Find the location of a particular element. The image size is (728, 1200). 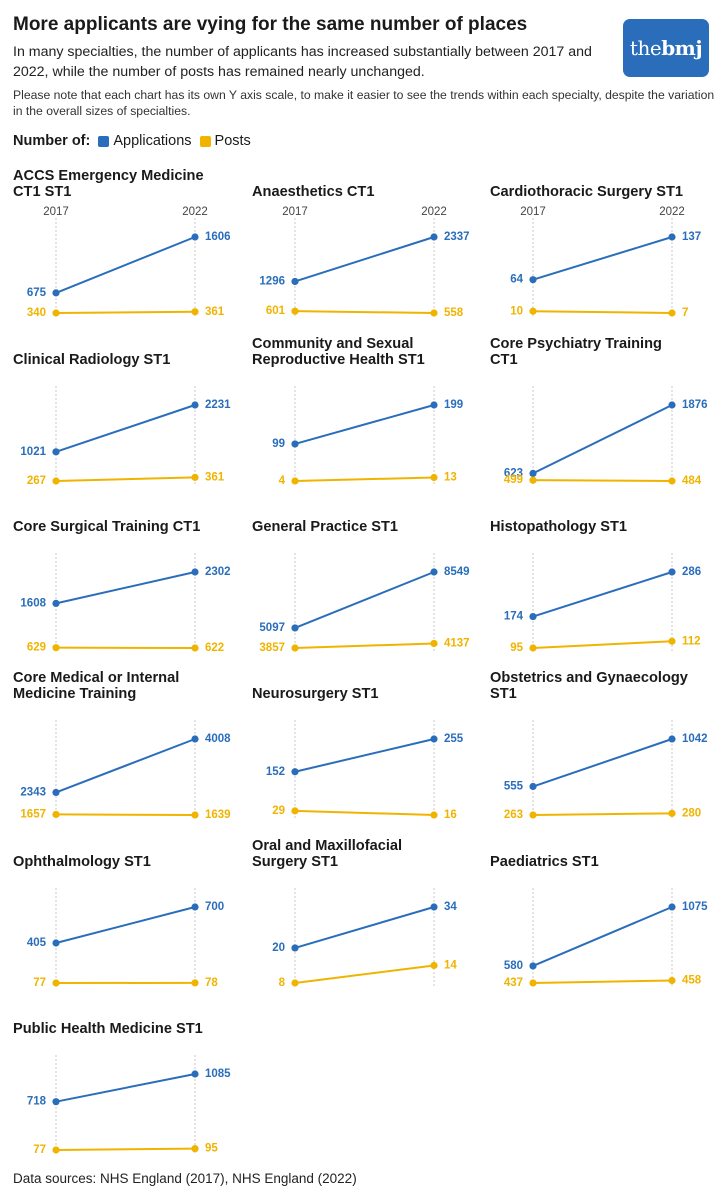

applications-value-label: 99 is located at coordinates (278, 444).